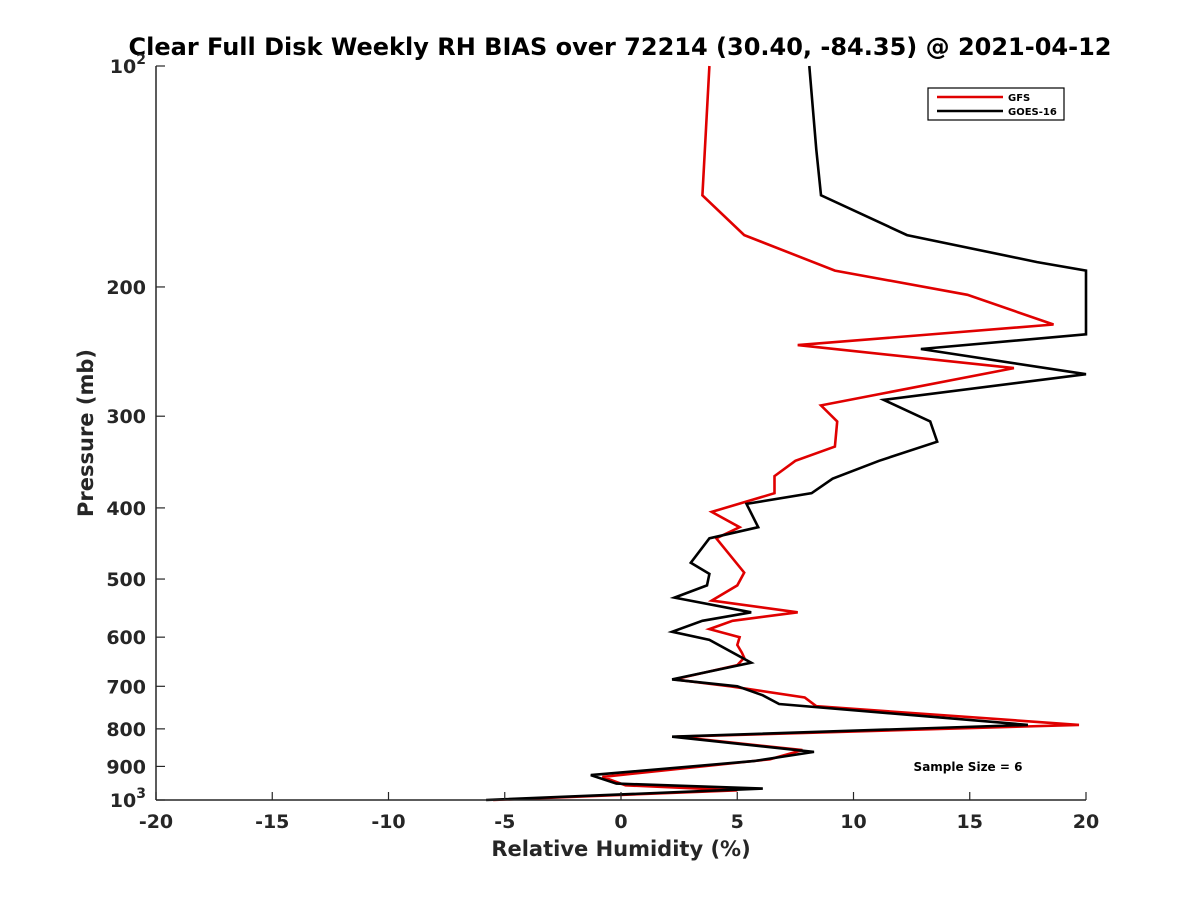 This screenshot has width=1200, height=900. I want to click on y-tick-label: 900, so click(126, 767).